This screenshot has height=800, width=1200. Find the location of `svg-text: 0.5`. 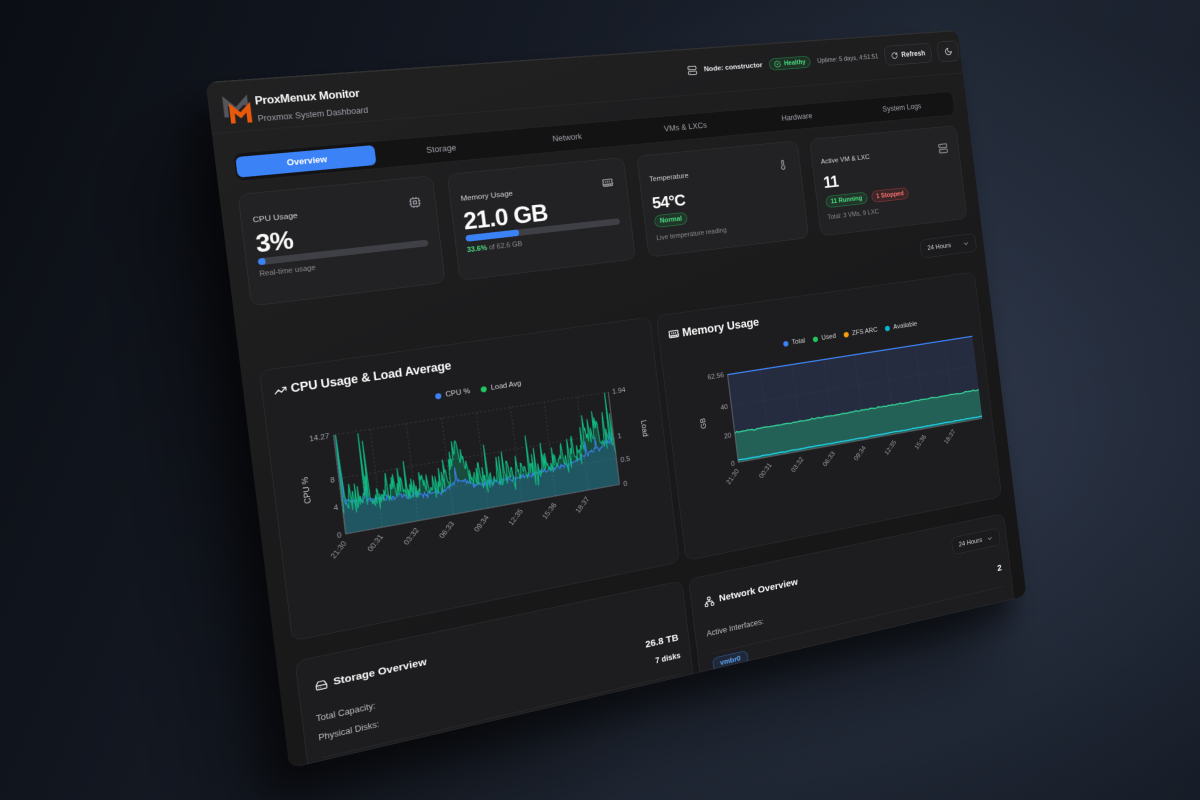

svg-text: 0.5 is located at coordinates (625, 459).